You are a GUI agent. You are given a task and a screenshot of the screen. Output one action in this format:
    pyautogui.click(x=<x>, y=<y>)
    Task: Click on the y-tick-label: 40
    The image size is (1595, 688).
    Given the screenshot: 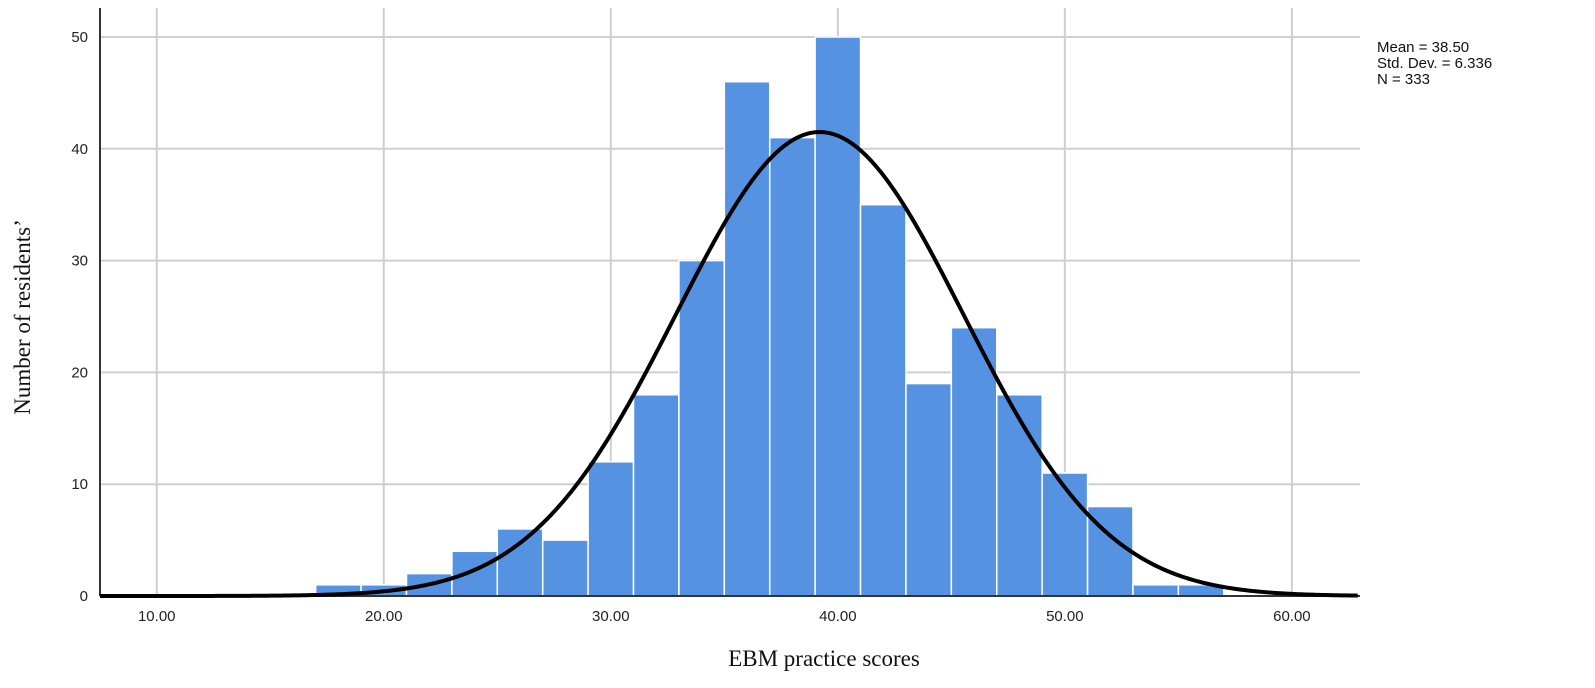 What is the action you would take?
    pyautogui.click(x=79, y=149)
    